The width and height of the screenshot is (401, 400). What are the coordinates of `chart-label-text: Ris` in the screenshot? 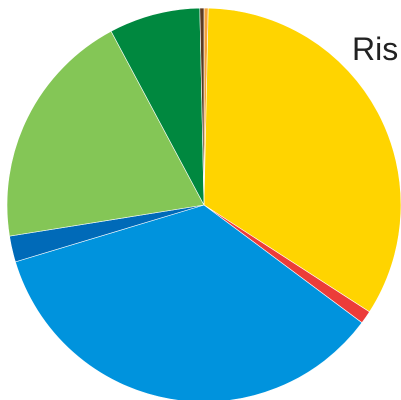 It's located at (375, 49).